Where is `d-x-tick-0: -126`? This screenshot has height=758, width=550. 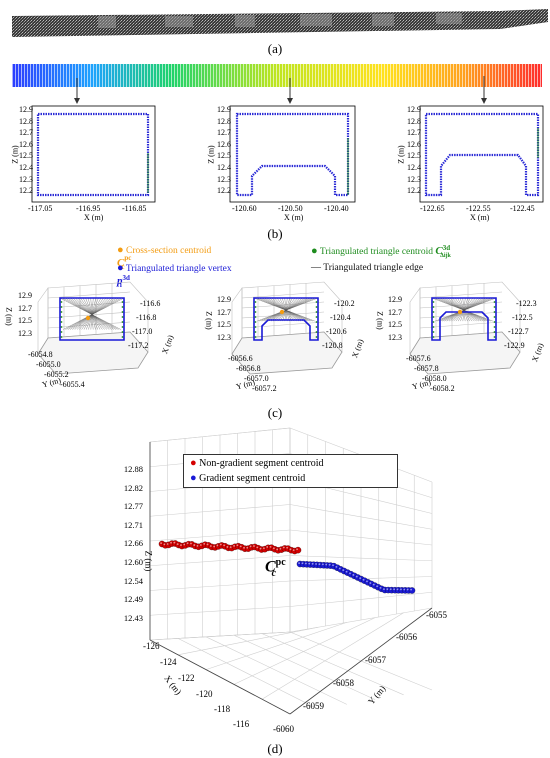 d-x-tick-0: -126 is located at coordinates (151, 646).